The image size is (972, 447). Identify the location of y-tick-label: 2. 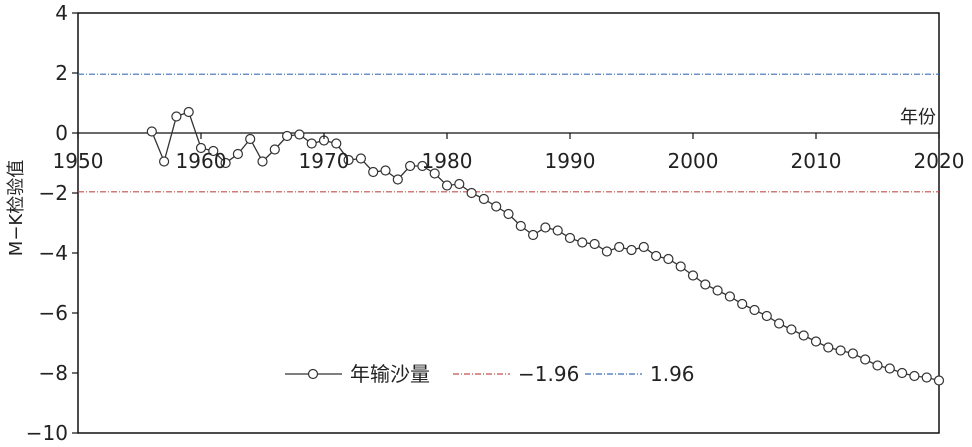
(61, 73).